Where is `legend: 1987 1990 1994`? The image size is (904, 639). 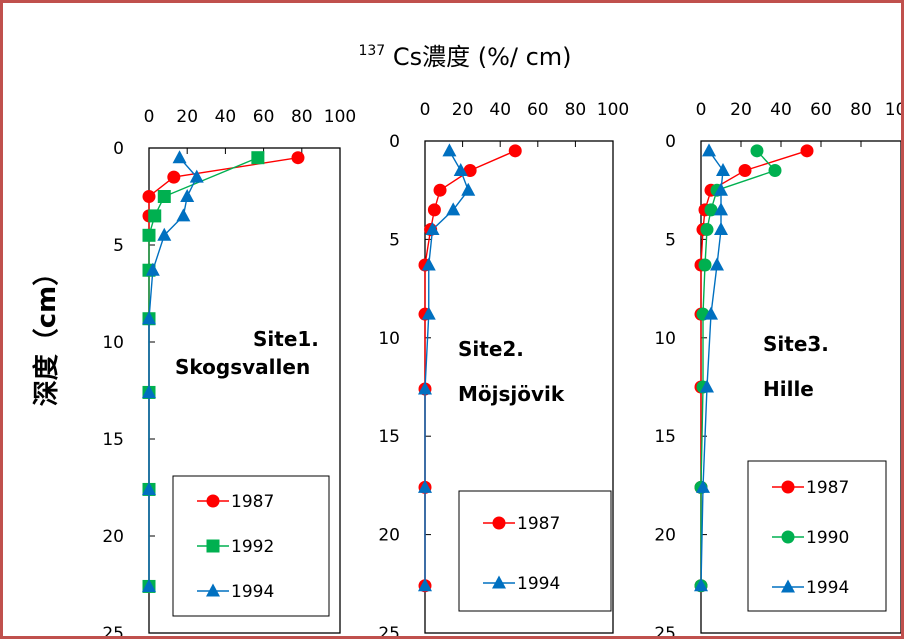 legend: 1987 1990 1994 is located at coordinates (817, 536).